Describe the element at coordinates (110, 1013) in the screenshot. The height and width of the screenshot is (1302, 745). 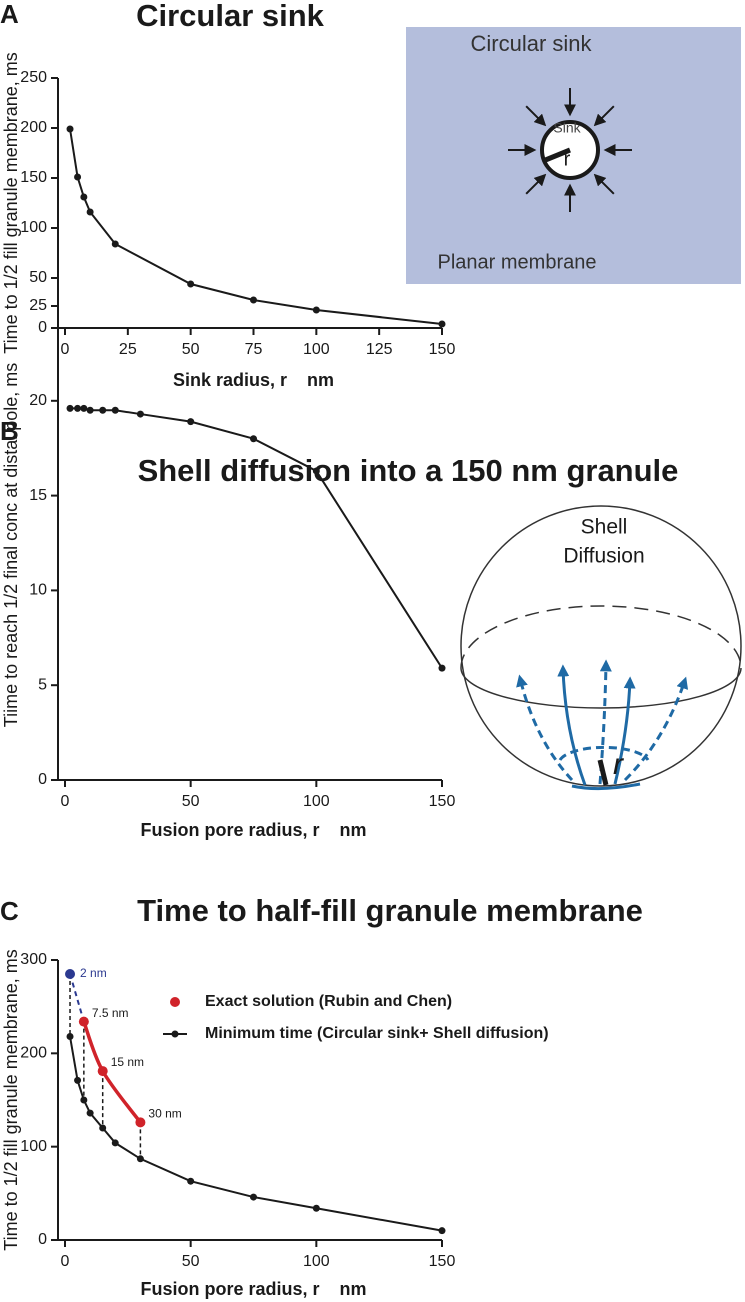
I see `point-label: 7.5 nm` at that location.